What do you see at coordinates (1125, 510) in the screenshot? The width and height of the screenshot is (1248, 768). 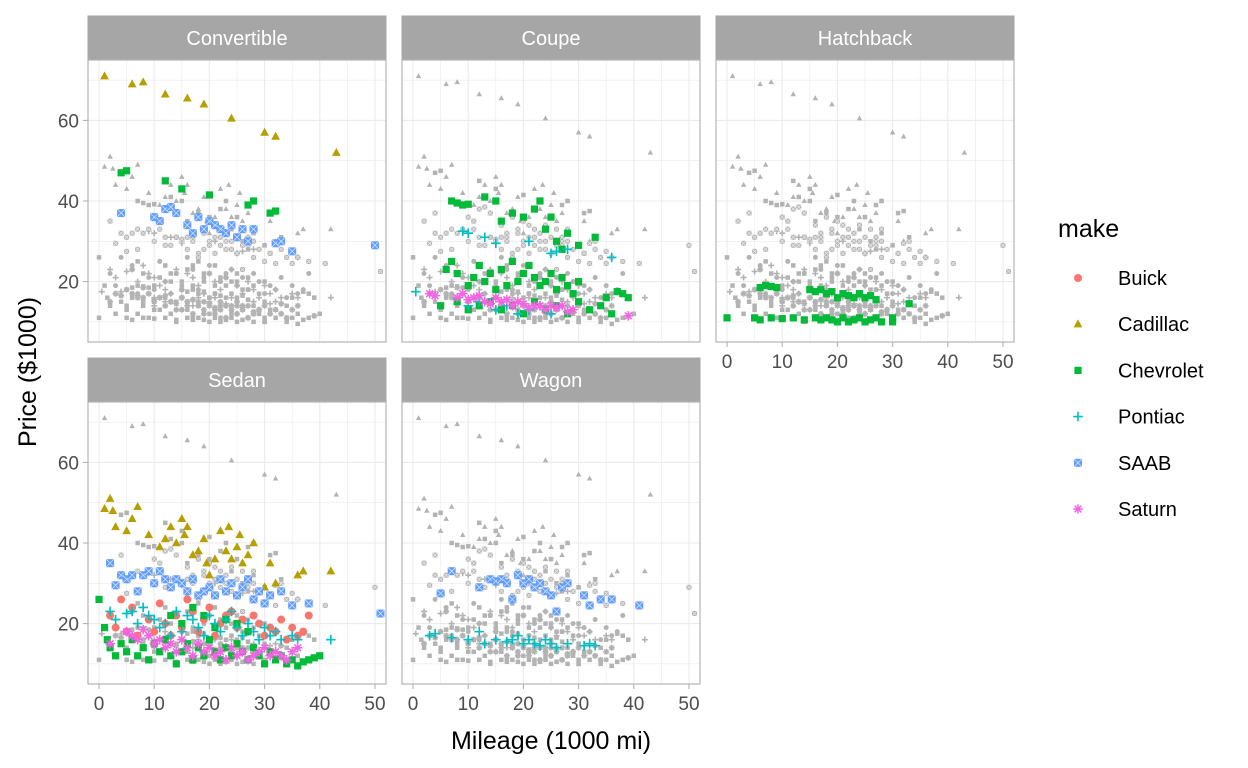 I see `legend-entry-saturn: Saturn` at bounding box center [1125, 510].